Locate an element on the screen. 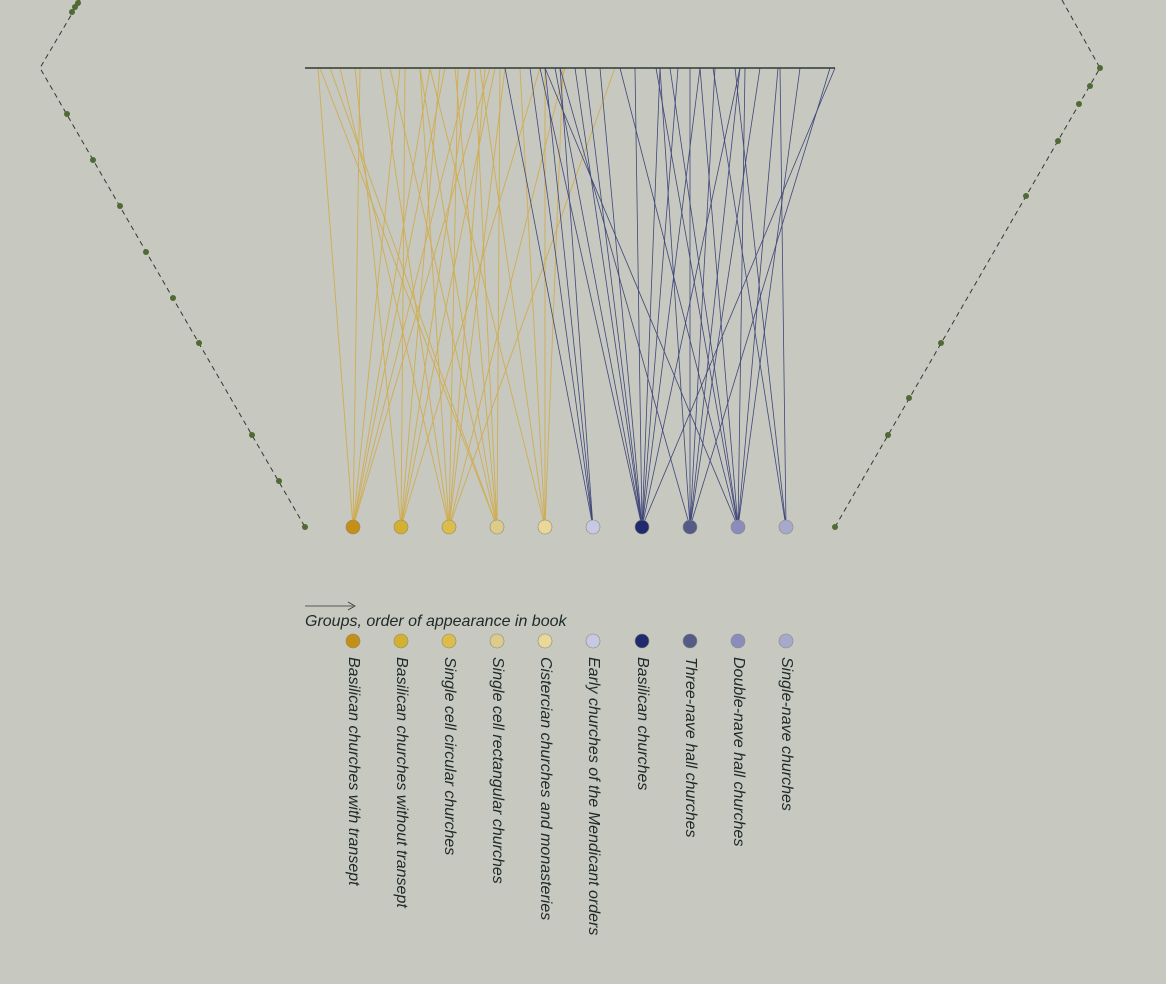 This screenshot has width=1166, height=984. legend-label: Early churches of the Mendicant orders is located at coordinates (593, 796).